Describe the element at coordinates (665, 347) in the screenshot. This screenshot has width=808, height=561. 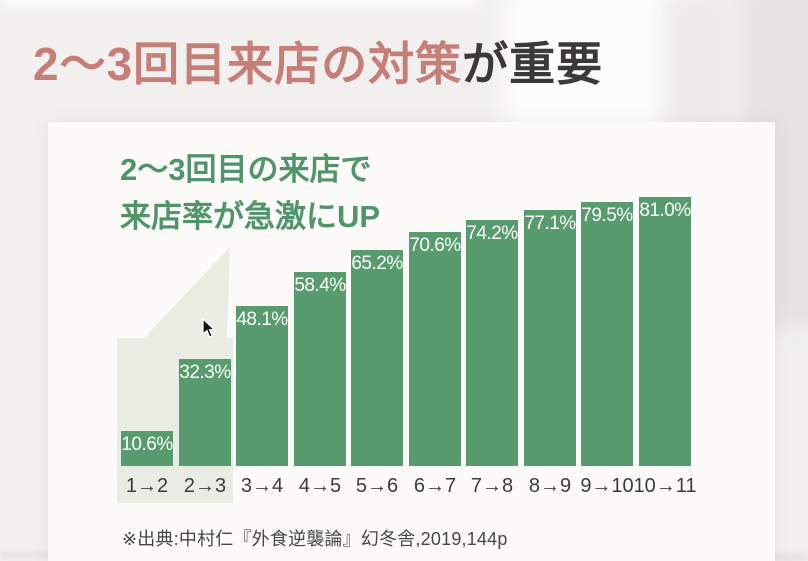
I see `bar-10→11: 81.0% 10→11` at that location.